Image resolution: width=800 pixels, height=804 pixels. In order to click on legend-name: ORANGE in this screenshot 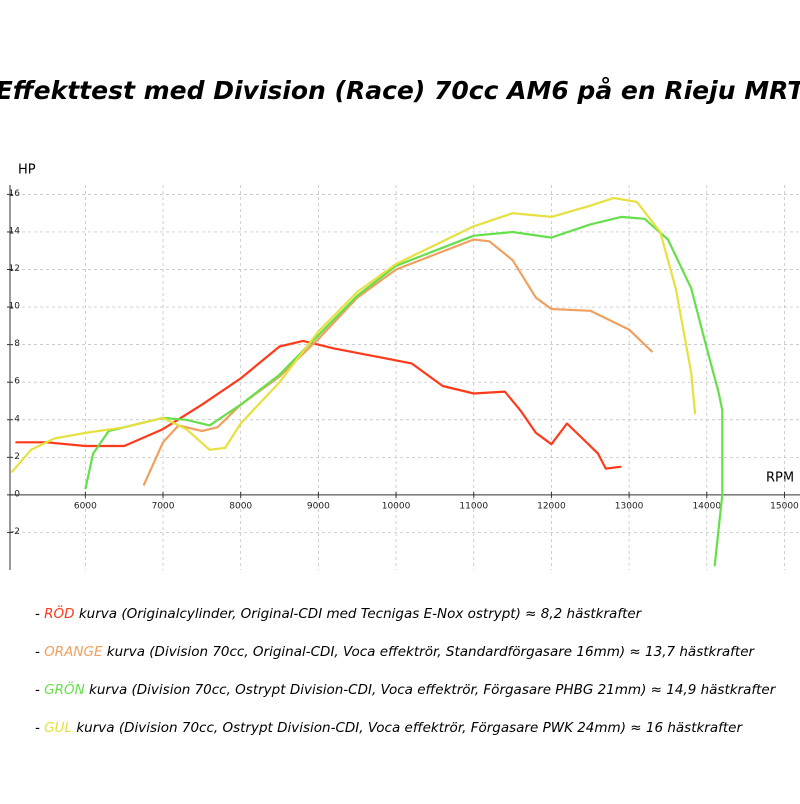, I will do `click(73, 652)`.